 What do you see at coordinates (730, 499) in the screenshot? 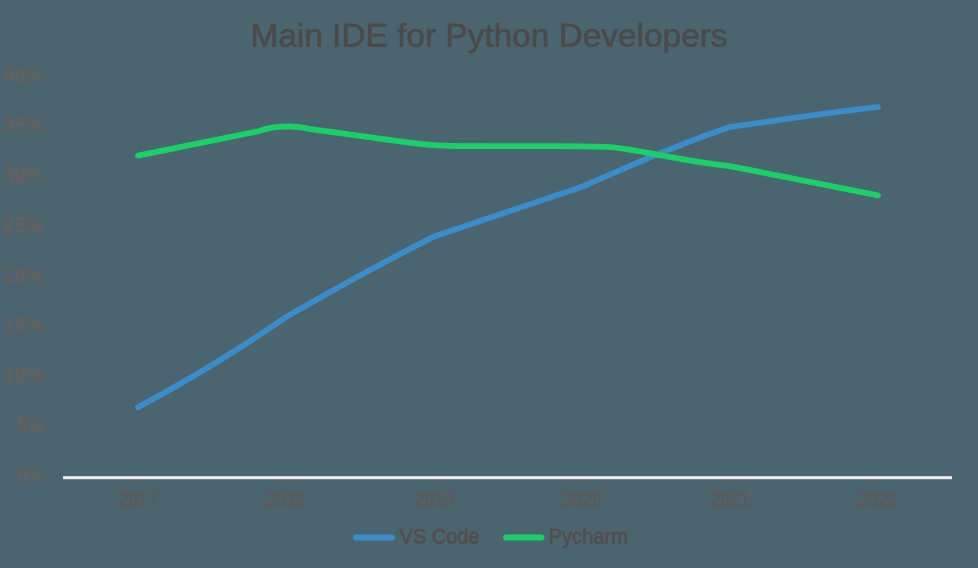
I see `svg-text: 2021` at bounding box center [730, 499].